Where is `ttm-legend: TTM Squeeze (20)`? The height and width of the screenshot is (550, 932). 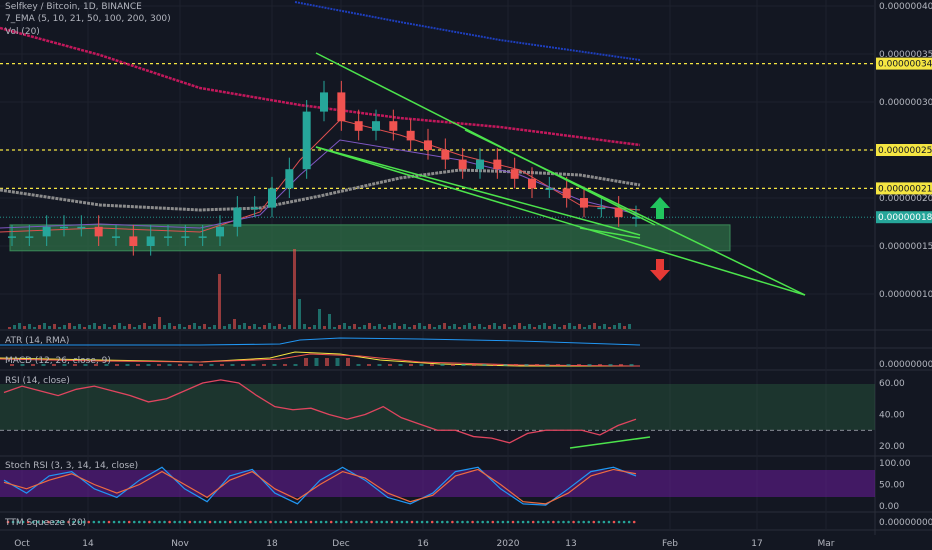 ttm-legend: TTM Squeeze (20) is located at coordinates (46, 523).